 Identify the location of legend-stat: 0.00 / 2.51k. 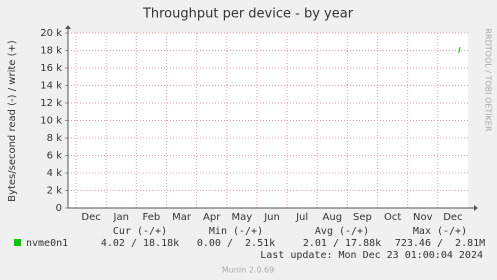
(236, 243).